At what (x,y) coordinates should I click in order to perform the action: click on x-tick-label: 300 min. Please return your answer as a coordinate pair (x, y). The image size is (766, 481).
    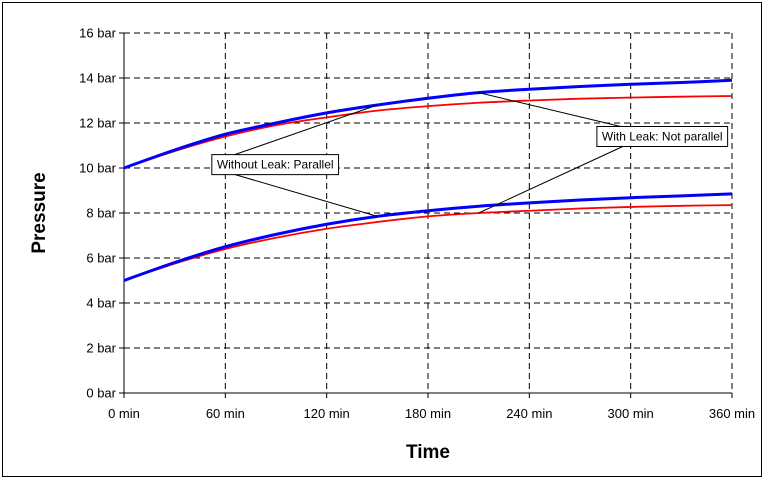
    Looking at the image, I should click on (631, 413).